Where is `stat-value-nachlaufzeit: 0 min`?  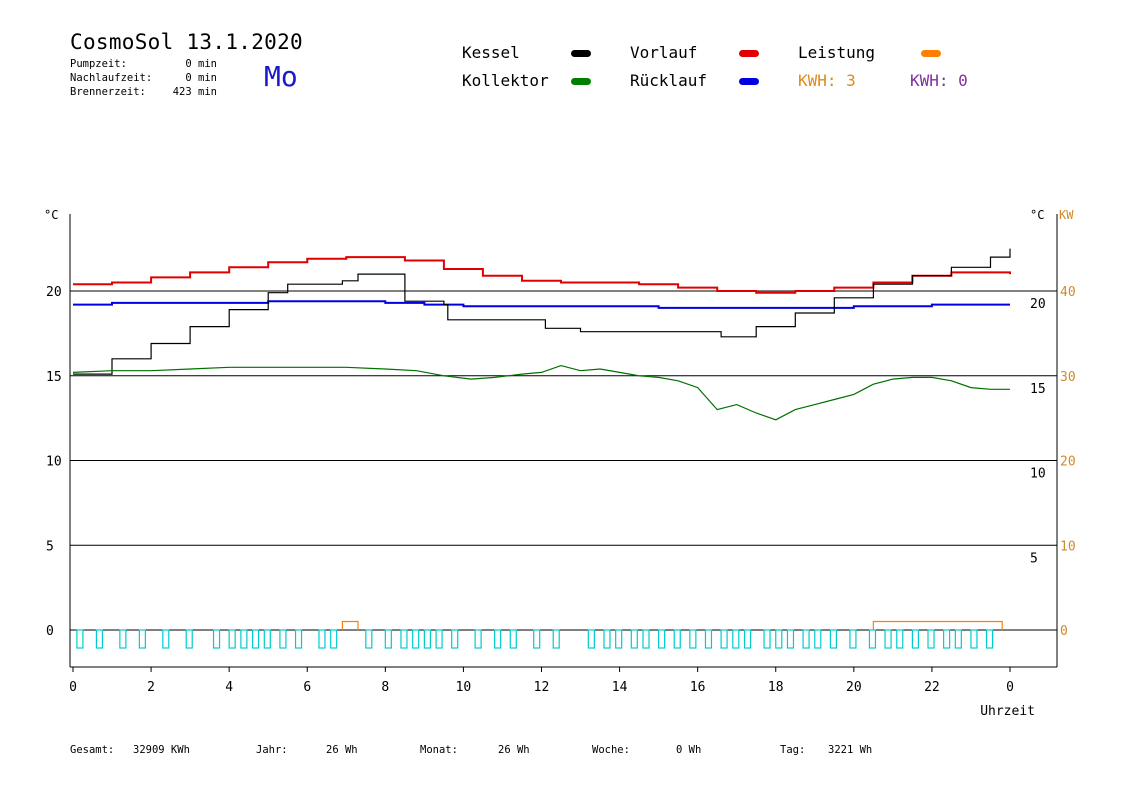 stat-value-nachlaufzeit: 0 min is located at coordinates (201, 78).